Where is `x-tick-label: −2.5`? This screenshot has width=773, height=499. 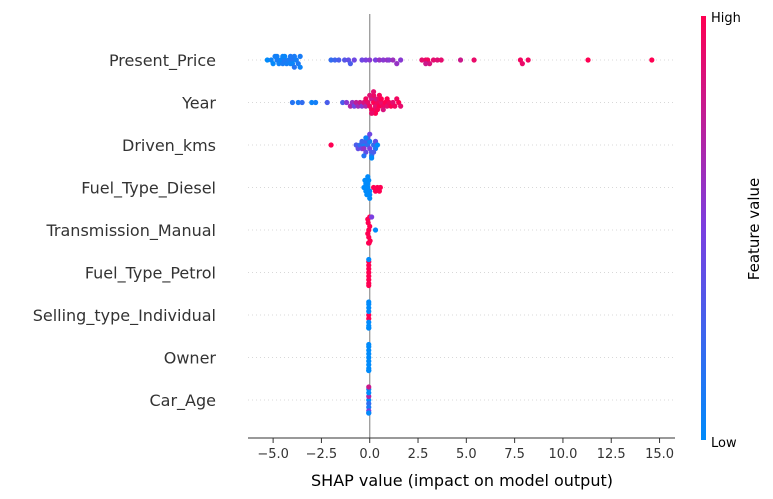 x-tick-label: −2.5 is located at coordinates (322, 454).